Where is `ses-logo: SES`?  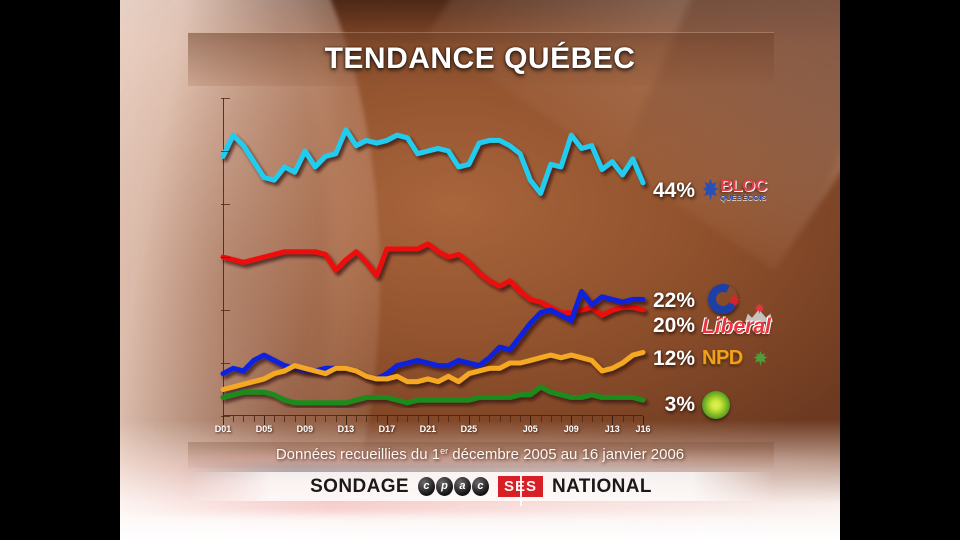 ses-logo: SES is located at coordinates (520, 490).